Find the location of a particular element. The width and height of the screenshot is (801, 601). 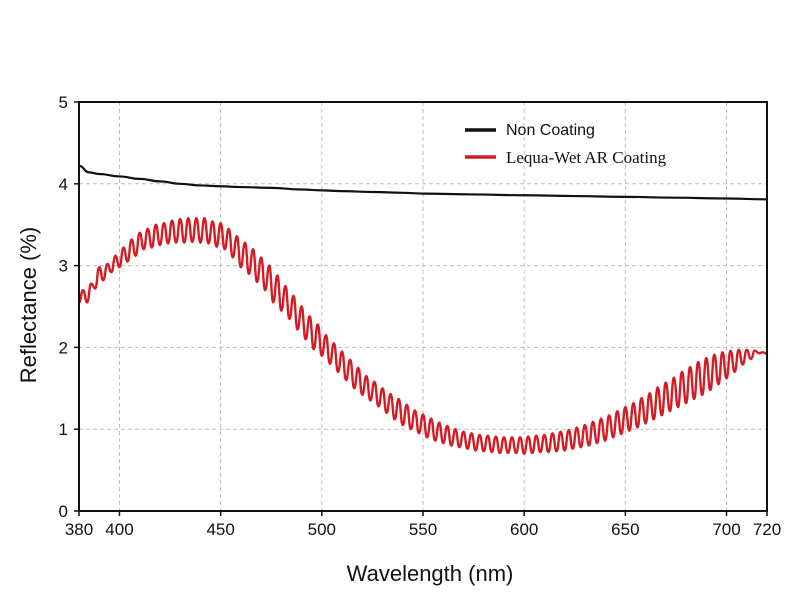

legend: Non Coating Lequa-Wet AR Coating is located at coordinates (566, 144).